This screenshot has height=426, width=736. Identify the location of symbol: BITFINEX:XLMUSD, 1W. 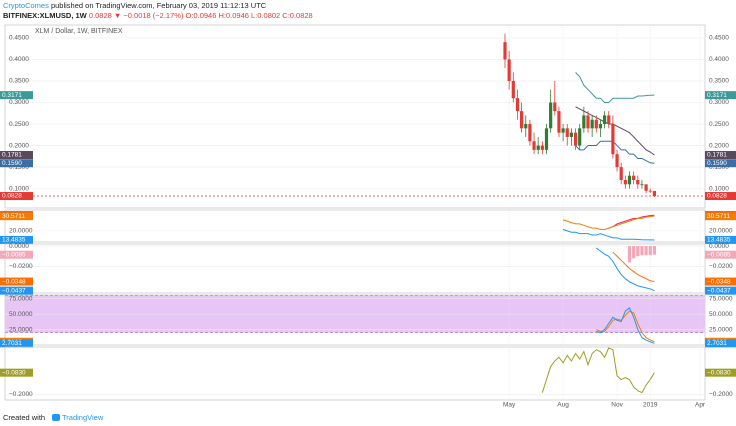
(45, 15).